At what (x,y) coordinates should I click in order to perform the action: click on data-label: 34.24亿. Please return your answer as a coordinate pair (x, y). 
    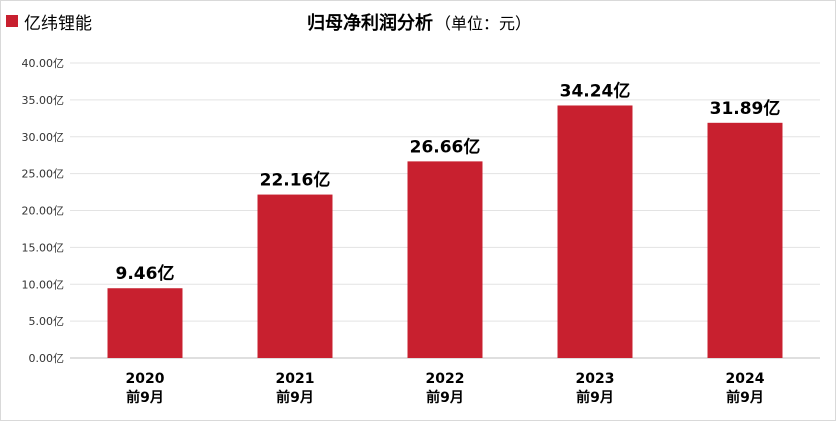
    Looking at the image, I should click on (595, 90).